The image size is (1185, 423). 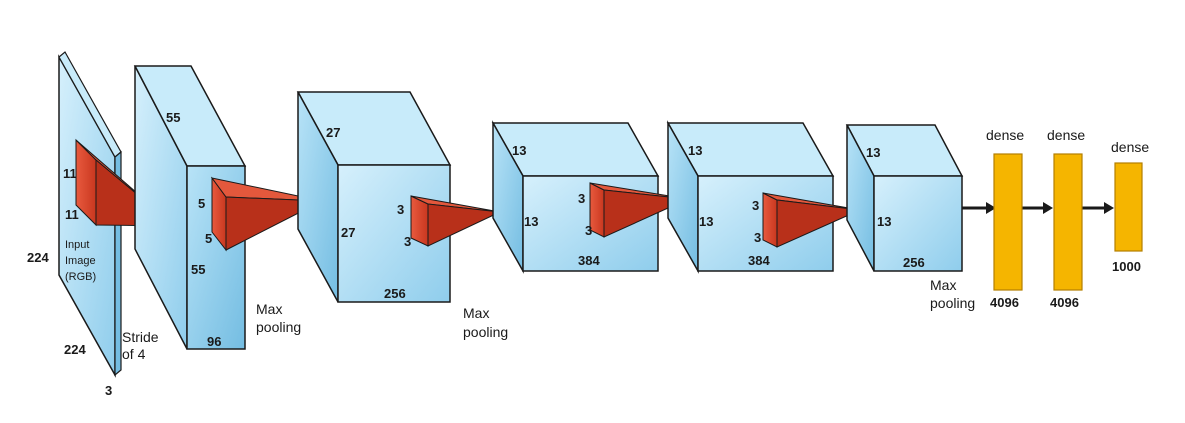 What do you see at coordinates (269, 309) in the screenshot?
I see `pool1-label-line1: Max` at bounding box center [269, 309].